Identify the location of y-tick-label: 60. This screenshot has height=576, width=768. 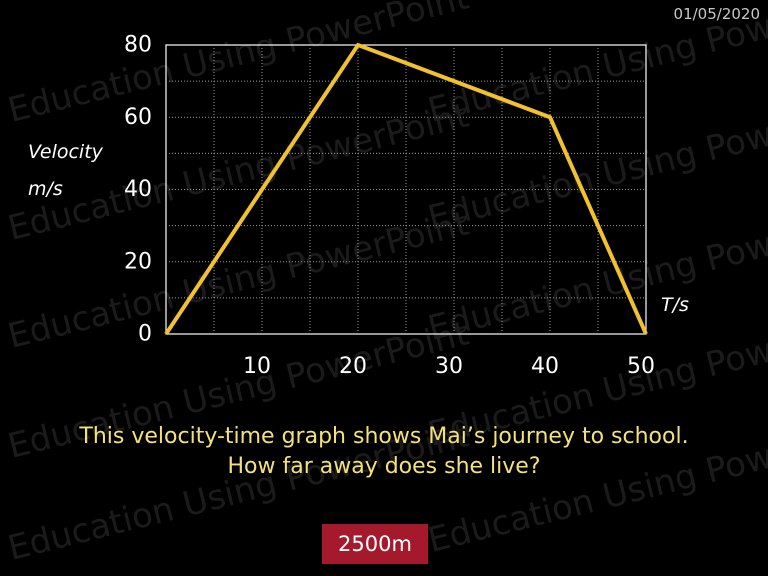
(138, 117).